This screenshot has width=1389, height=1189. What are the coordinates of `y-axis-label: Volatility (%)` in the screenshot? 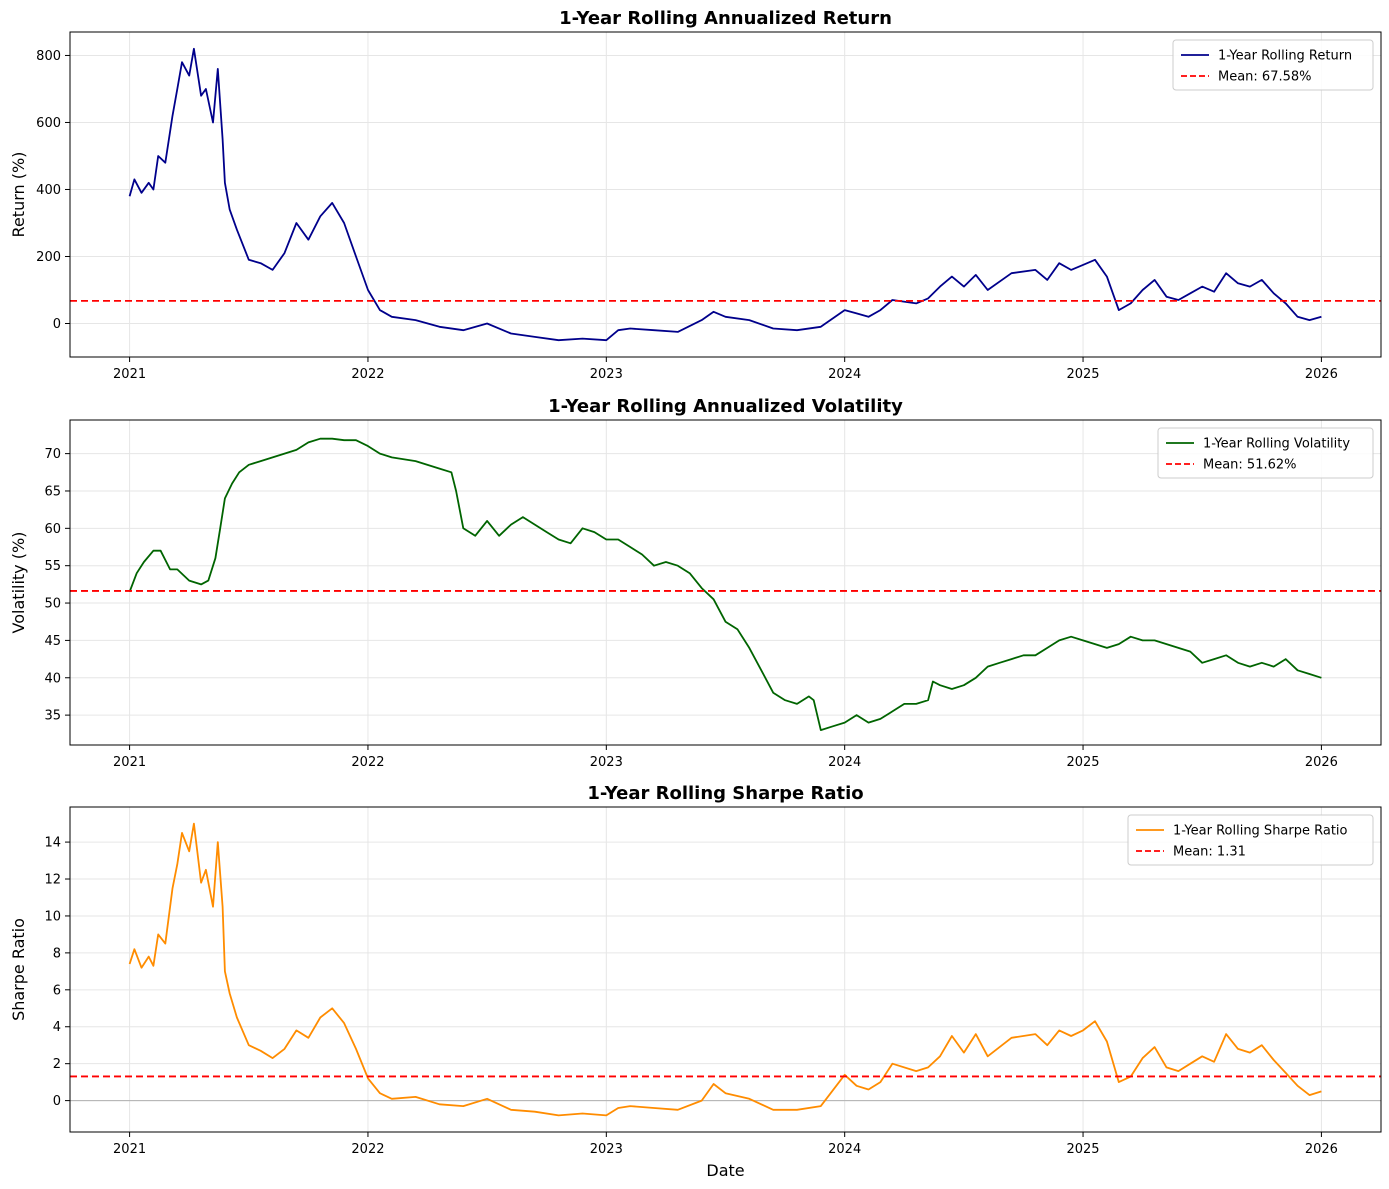 It's located at (18, 583).